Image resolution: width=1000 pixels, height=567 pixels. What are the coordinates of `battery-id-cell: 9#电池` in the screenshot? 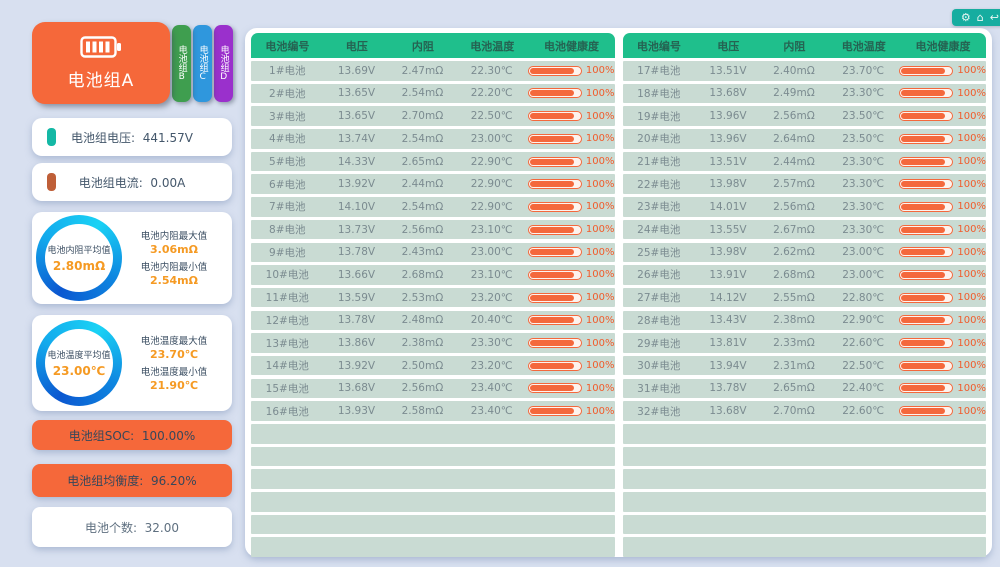 It's located at (287, 252).